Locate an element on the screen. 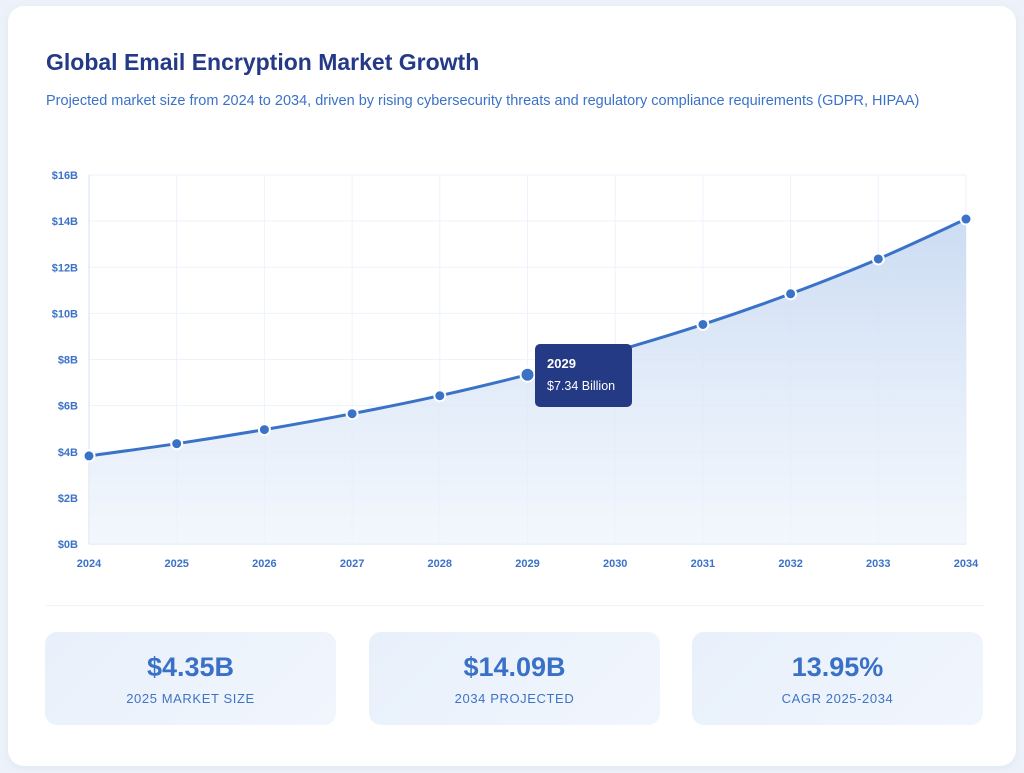  x-tick-label: 2029 is located at coordinates (527, 564).